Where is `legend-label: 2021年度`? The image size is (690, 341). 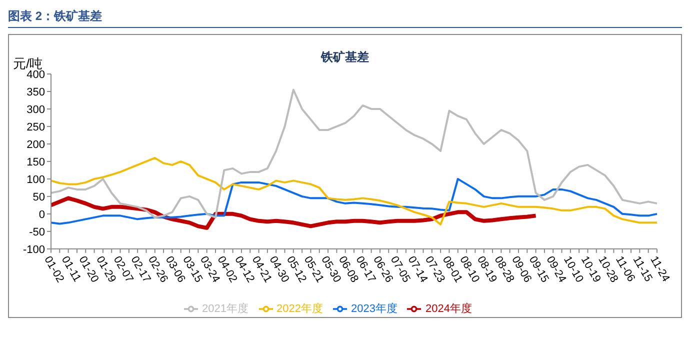 legend-label: 2021年度 is located at coordinates (225, 308).